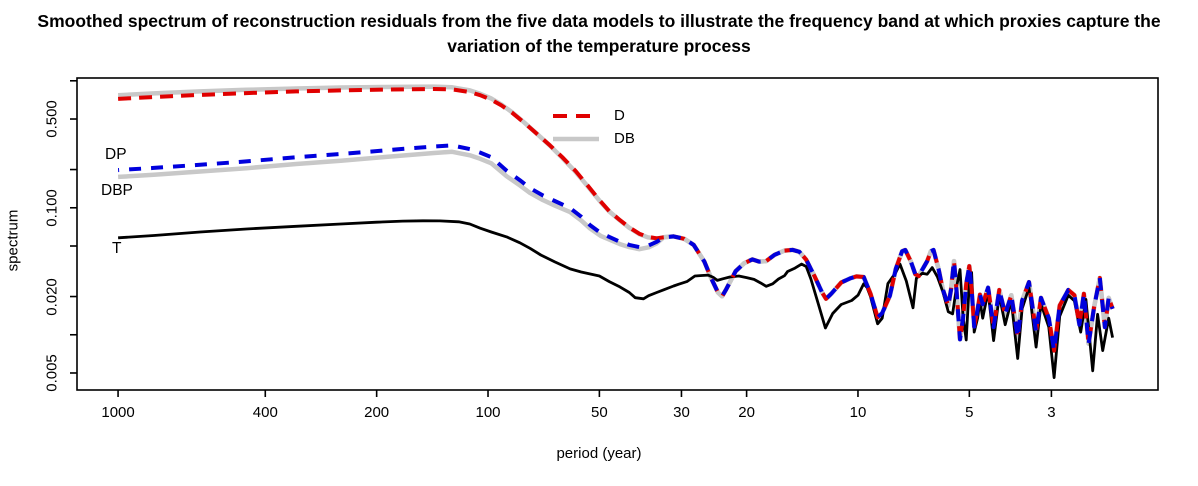 Image resolution: width=1198 pixels, height=486 pixels. I want to click on x-tick-label: 30, so click(681, 412).